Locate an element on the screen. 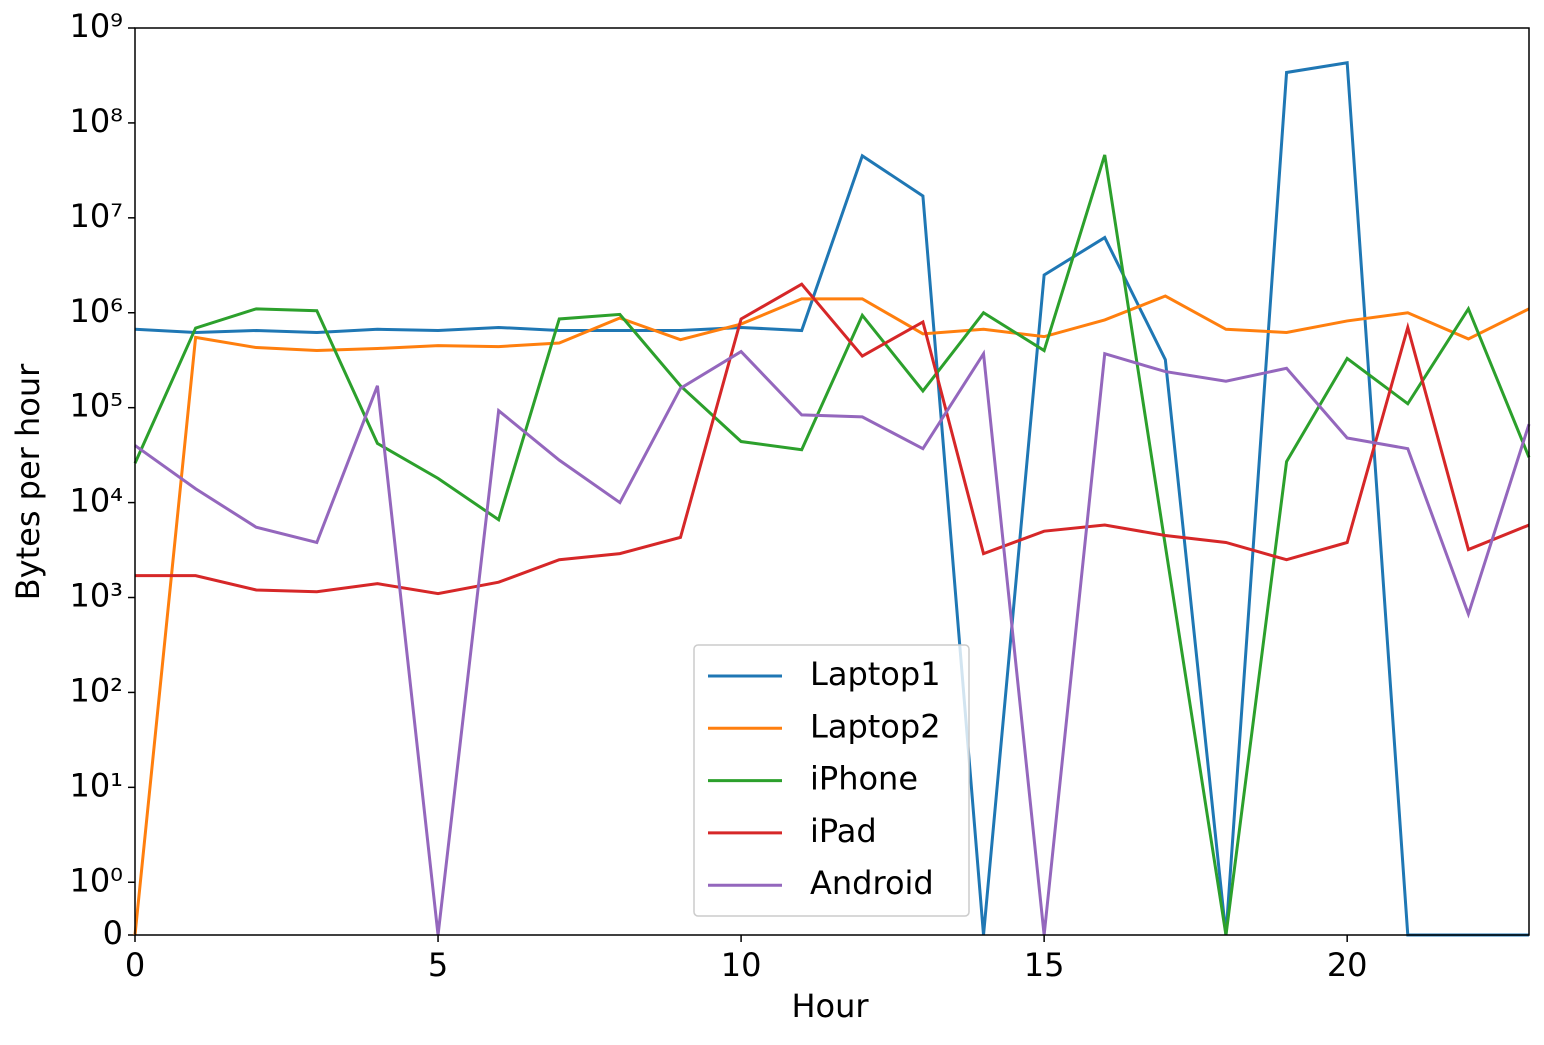 This screenshot has height=1045, width=1544. y-tick-label: 10⁴ is located at coordinates (96, 501).